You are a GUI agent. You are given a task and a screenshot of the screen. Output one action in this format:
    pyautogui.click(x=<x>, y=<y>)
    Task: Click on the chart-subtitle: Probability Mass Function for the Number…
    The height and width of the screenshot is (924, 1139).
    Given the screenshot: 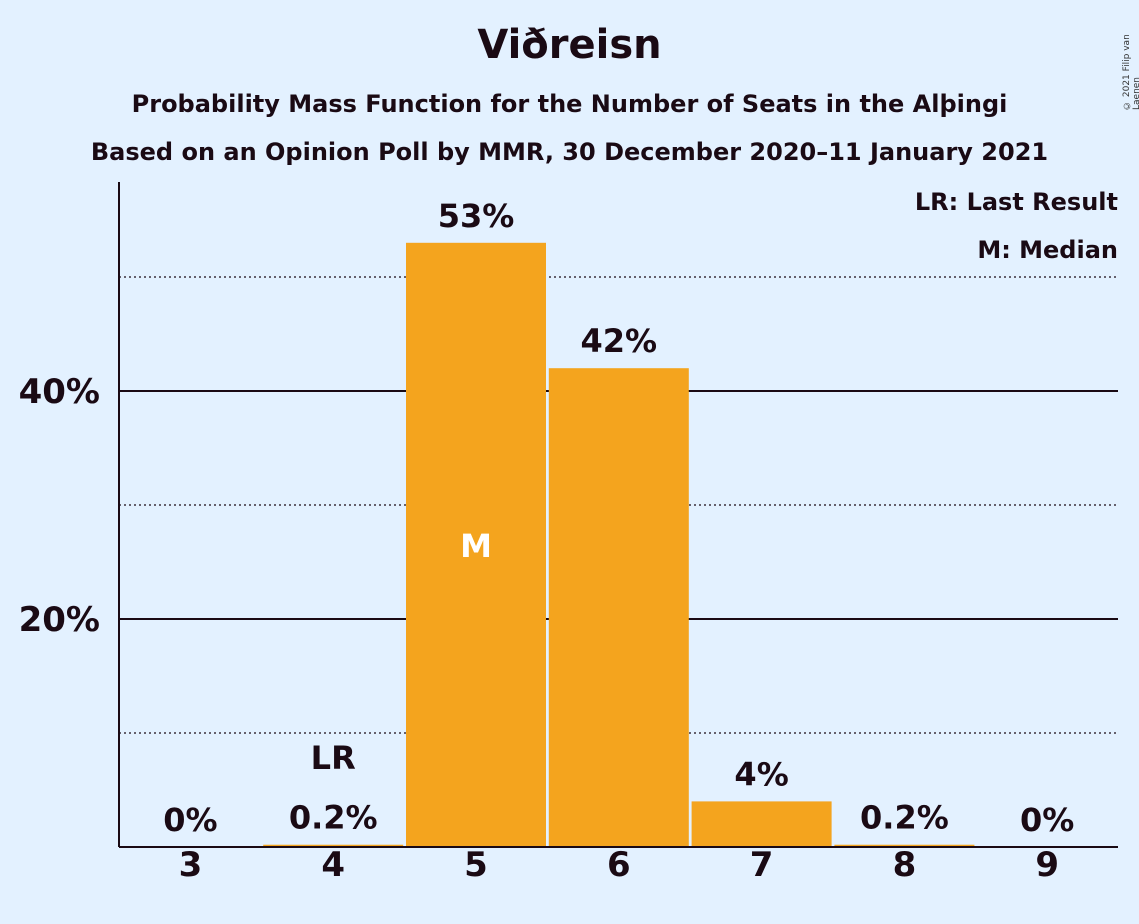 What is the action you would take?
    pyautogui.click(x=569, y=104)
    